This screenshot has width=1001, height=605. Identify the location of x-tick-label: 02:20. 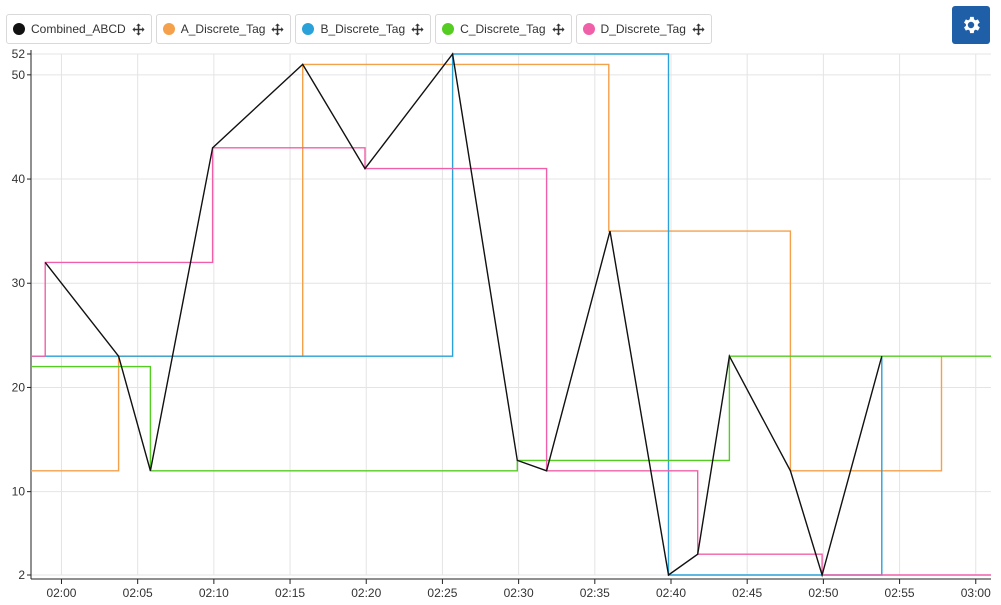
(366, 593).